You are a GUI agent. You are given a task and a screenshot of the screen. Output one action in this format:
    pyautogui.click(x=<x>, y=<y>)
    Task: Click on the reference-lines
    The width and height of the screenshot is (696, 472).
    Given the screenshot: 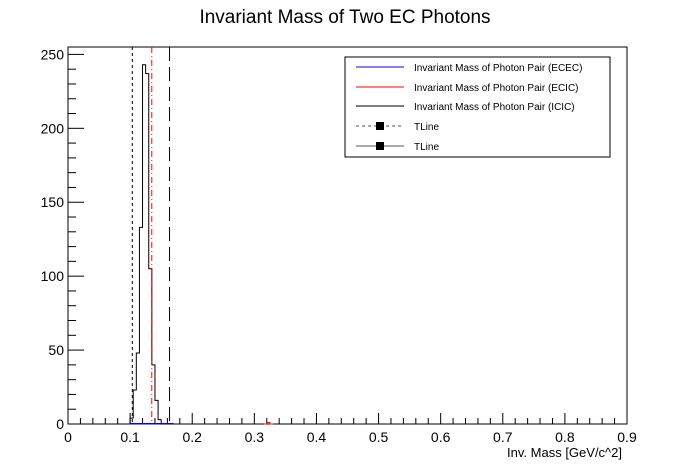 What is the action you would take?
    pyautogui.click(x=151, y=235)
    